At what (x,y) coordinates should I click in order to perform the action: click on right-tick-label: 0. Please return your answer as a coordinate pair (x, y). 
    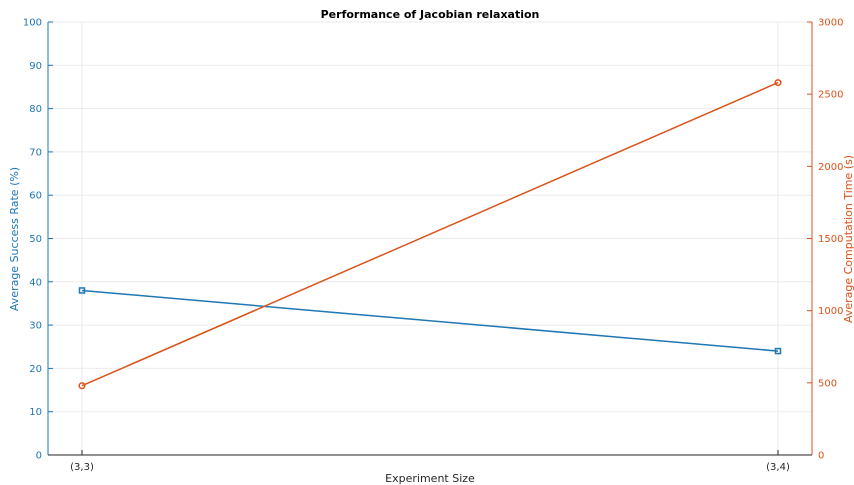
    Looking at the image, I should click on (821, 456).